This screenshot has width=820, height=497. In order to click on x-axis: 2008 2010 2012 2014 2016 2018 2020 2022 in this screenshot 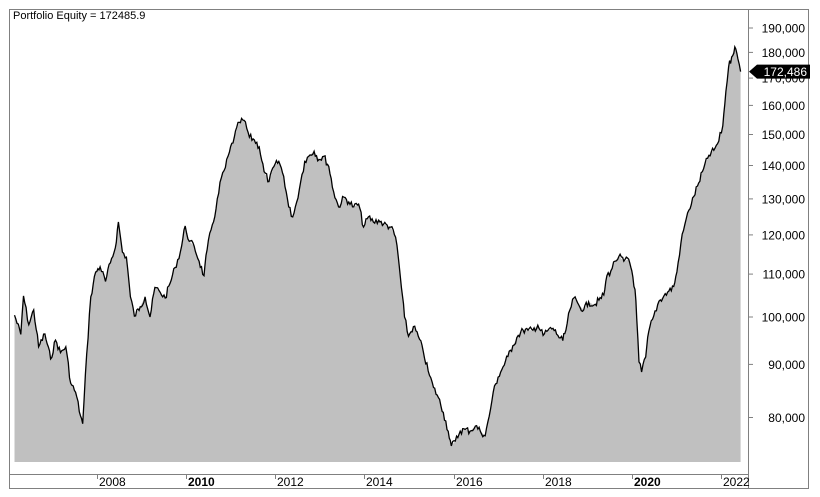, I will do `click(423, 482)`.